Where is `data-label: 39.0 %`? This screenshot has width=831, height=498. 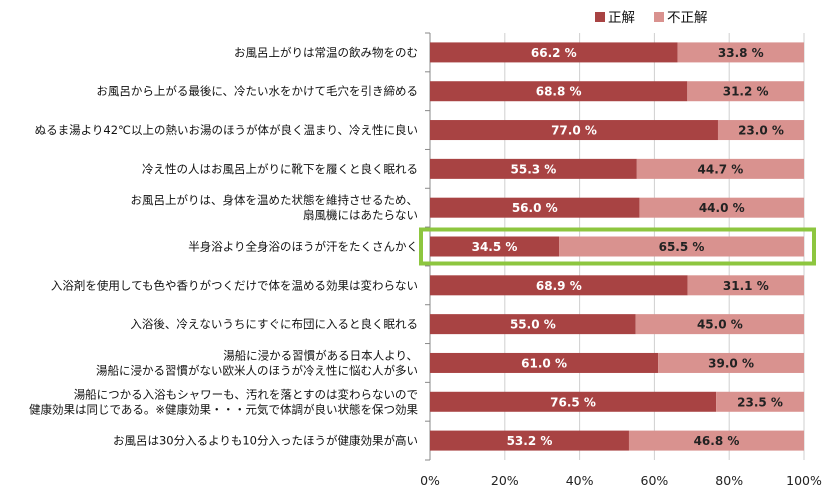 data-label: 39.0 % is located at coordinates (731, 363).